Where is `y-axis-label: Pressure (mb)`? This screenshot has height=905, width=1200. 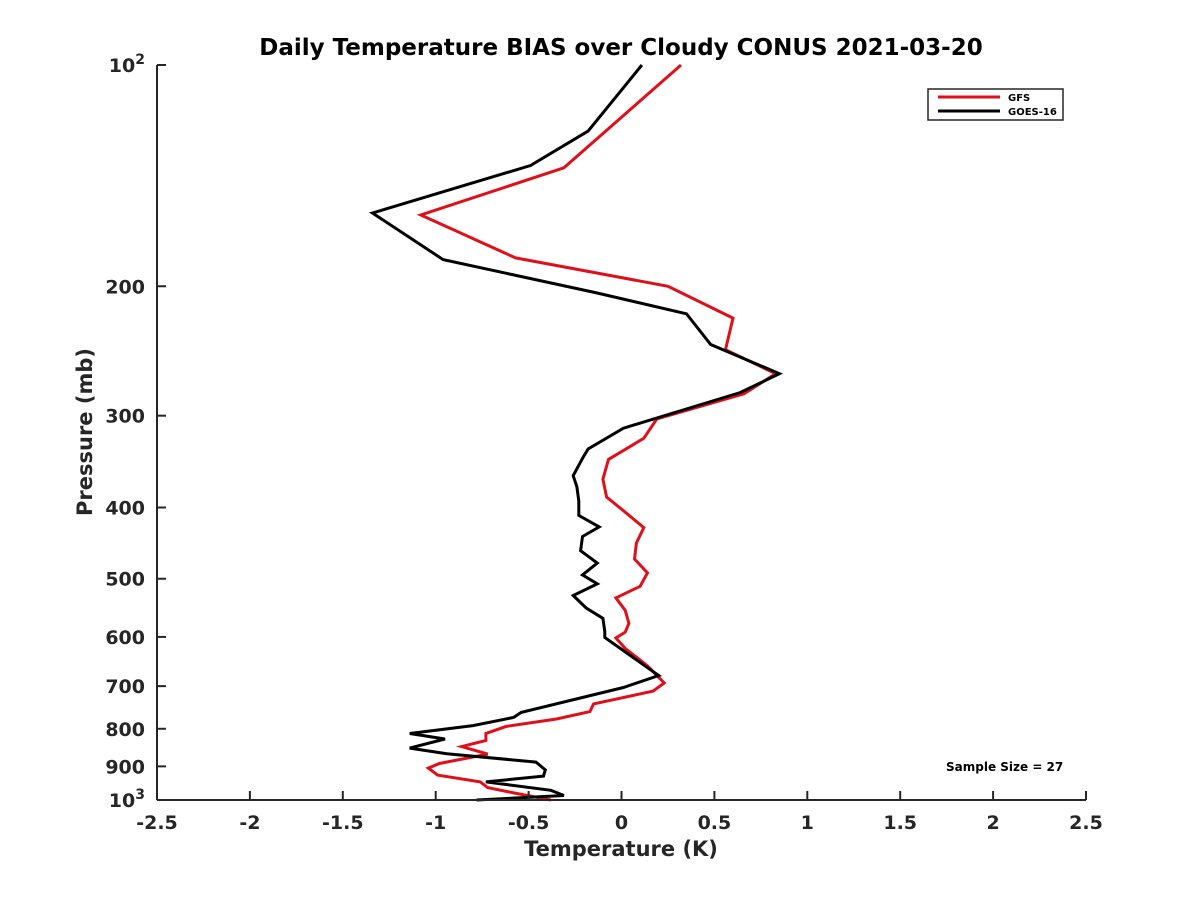
y-axis-label: Pressure (mb) is located at coordinates (85, 432).